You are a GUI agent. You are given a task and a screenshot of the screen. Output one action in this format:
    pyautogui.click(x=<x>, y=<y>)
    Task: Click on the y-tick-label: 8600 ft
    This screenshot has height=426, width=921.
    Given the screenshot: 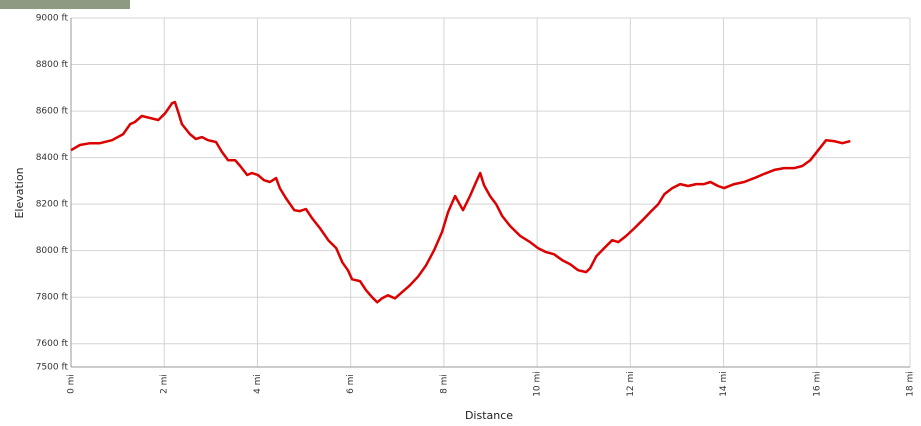 What is the action you would take?
    pyautogui.click(x=52, y=112)
    